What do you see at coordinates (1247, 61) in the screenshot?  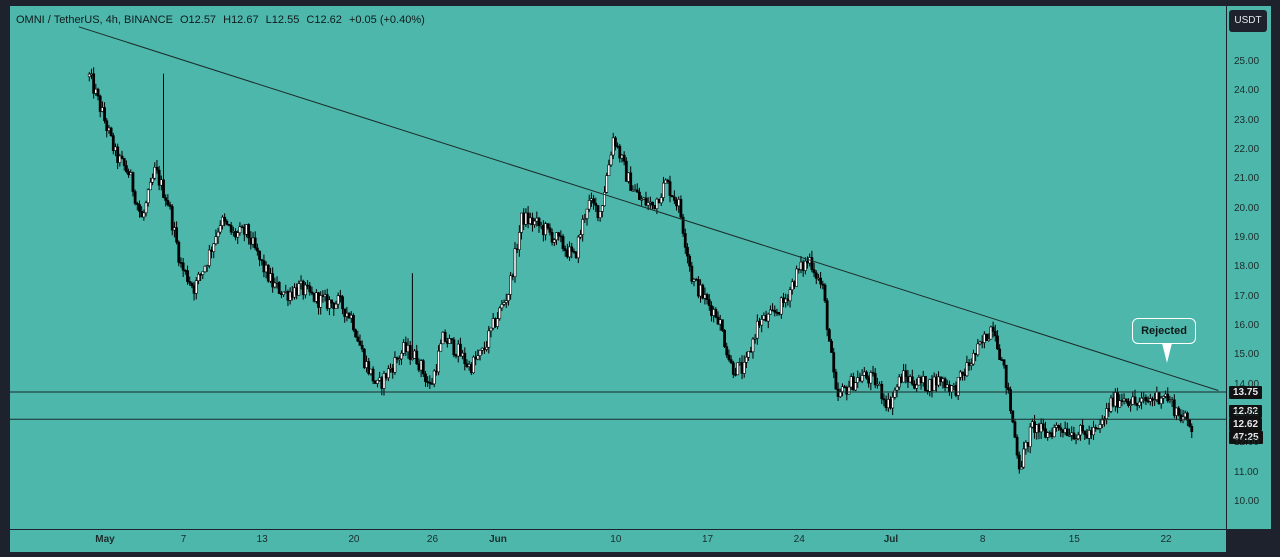 I see `y-tick-label: 25.00` at bounding box center [1247, 61].